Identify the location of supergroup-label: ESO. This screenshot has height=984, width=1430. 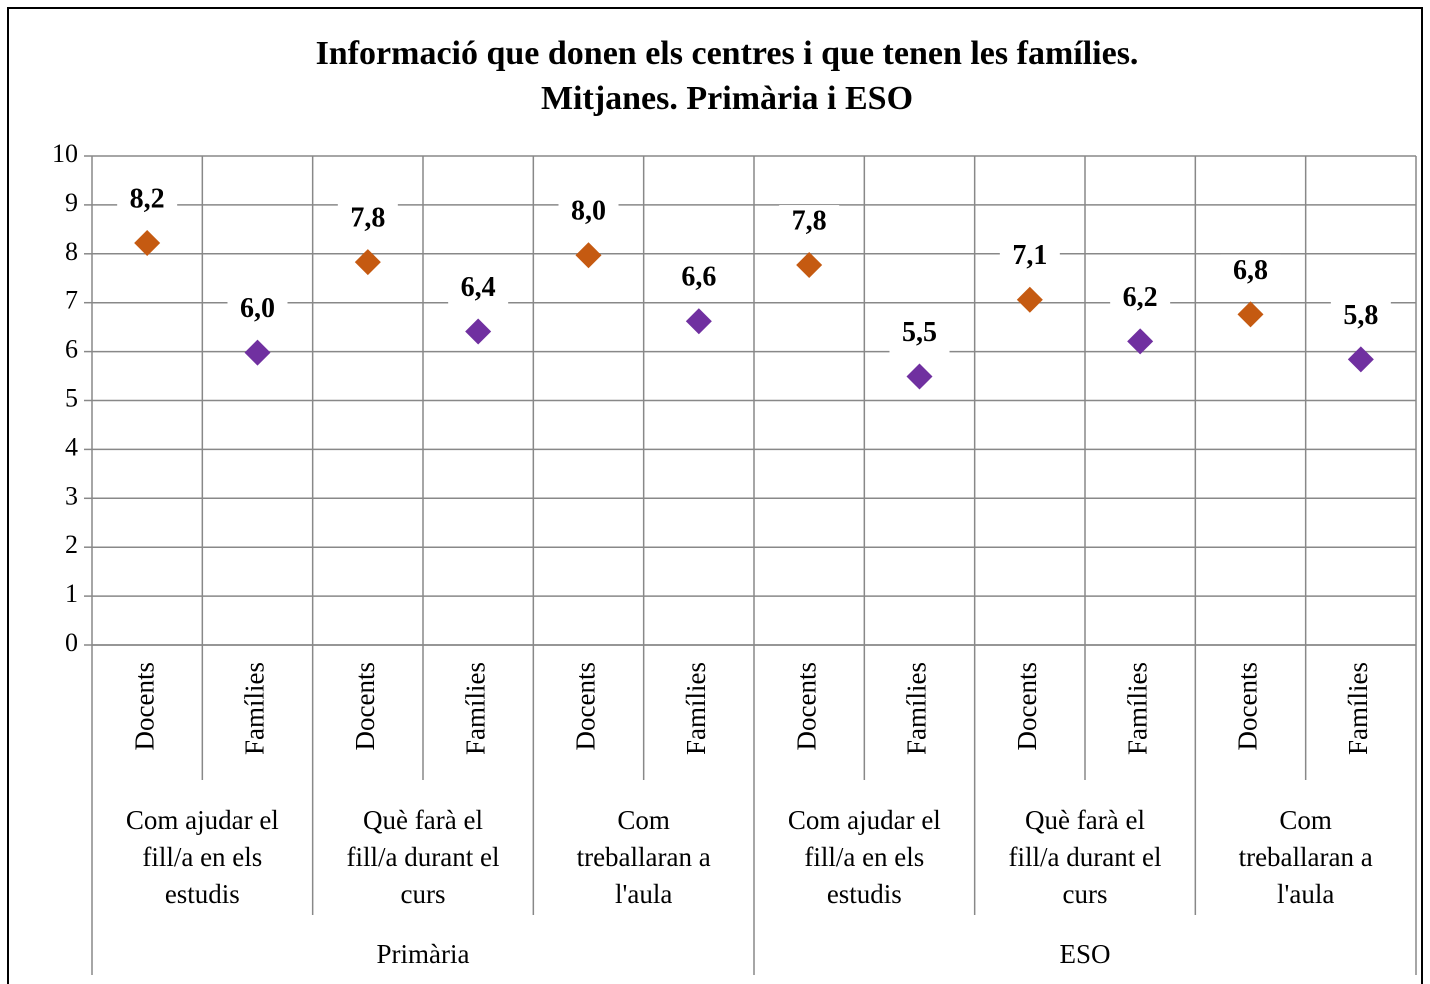
(1084, 954).